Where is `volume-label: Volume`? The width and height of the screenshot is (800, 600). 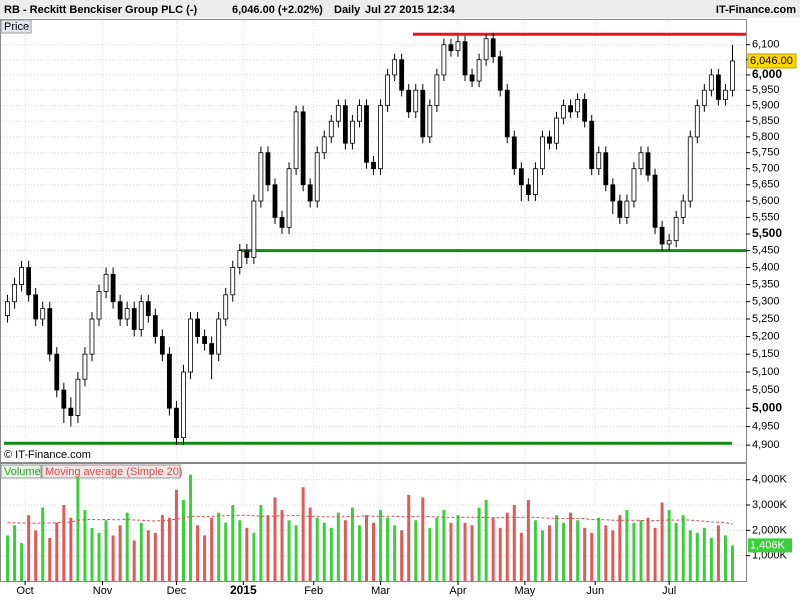 volume-label: Volume is located at coordinates (22, 472).